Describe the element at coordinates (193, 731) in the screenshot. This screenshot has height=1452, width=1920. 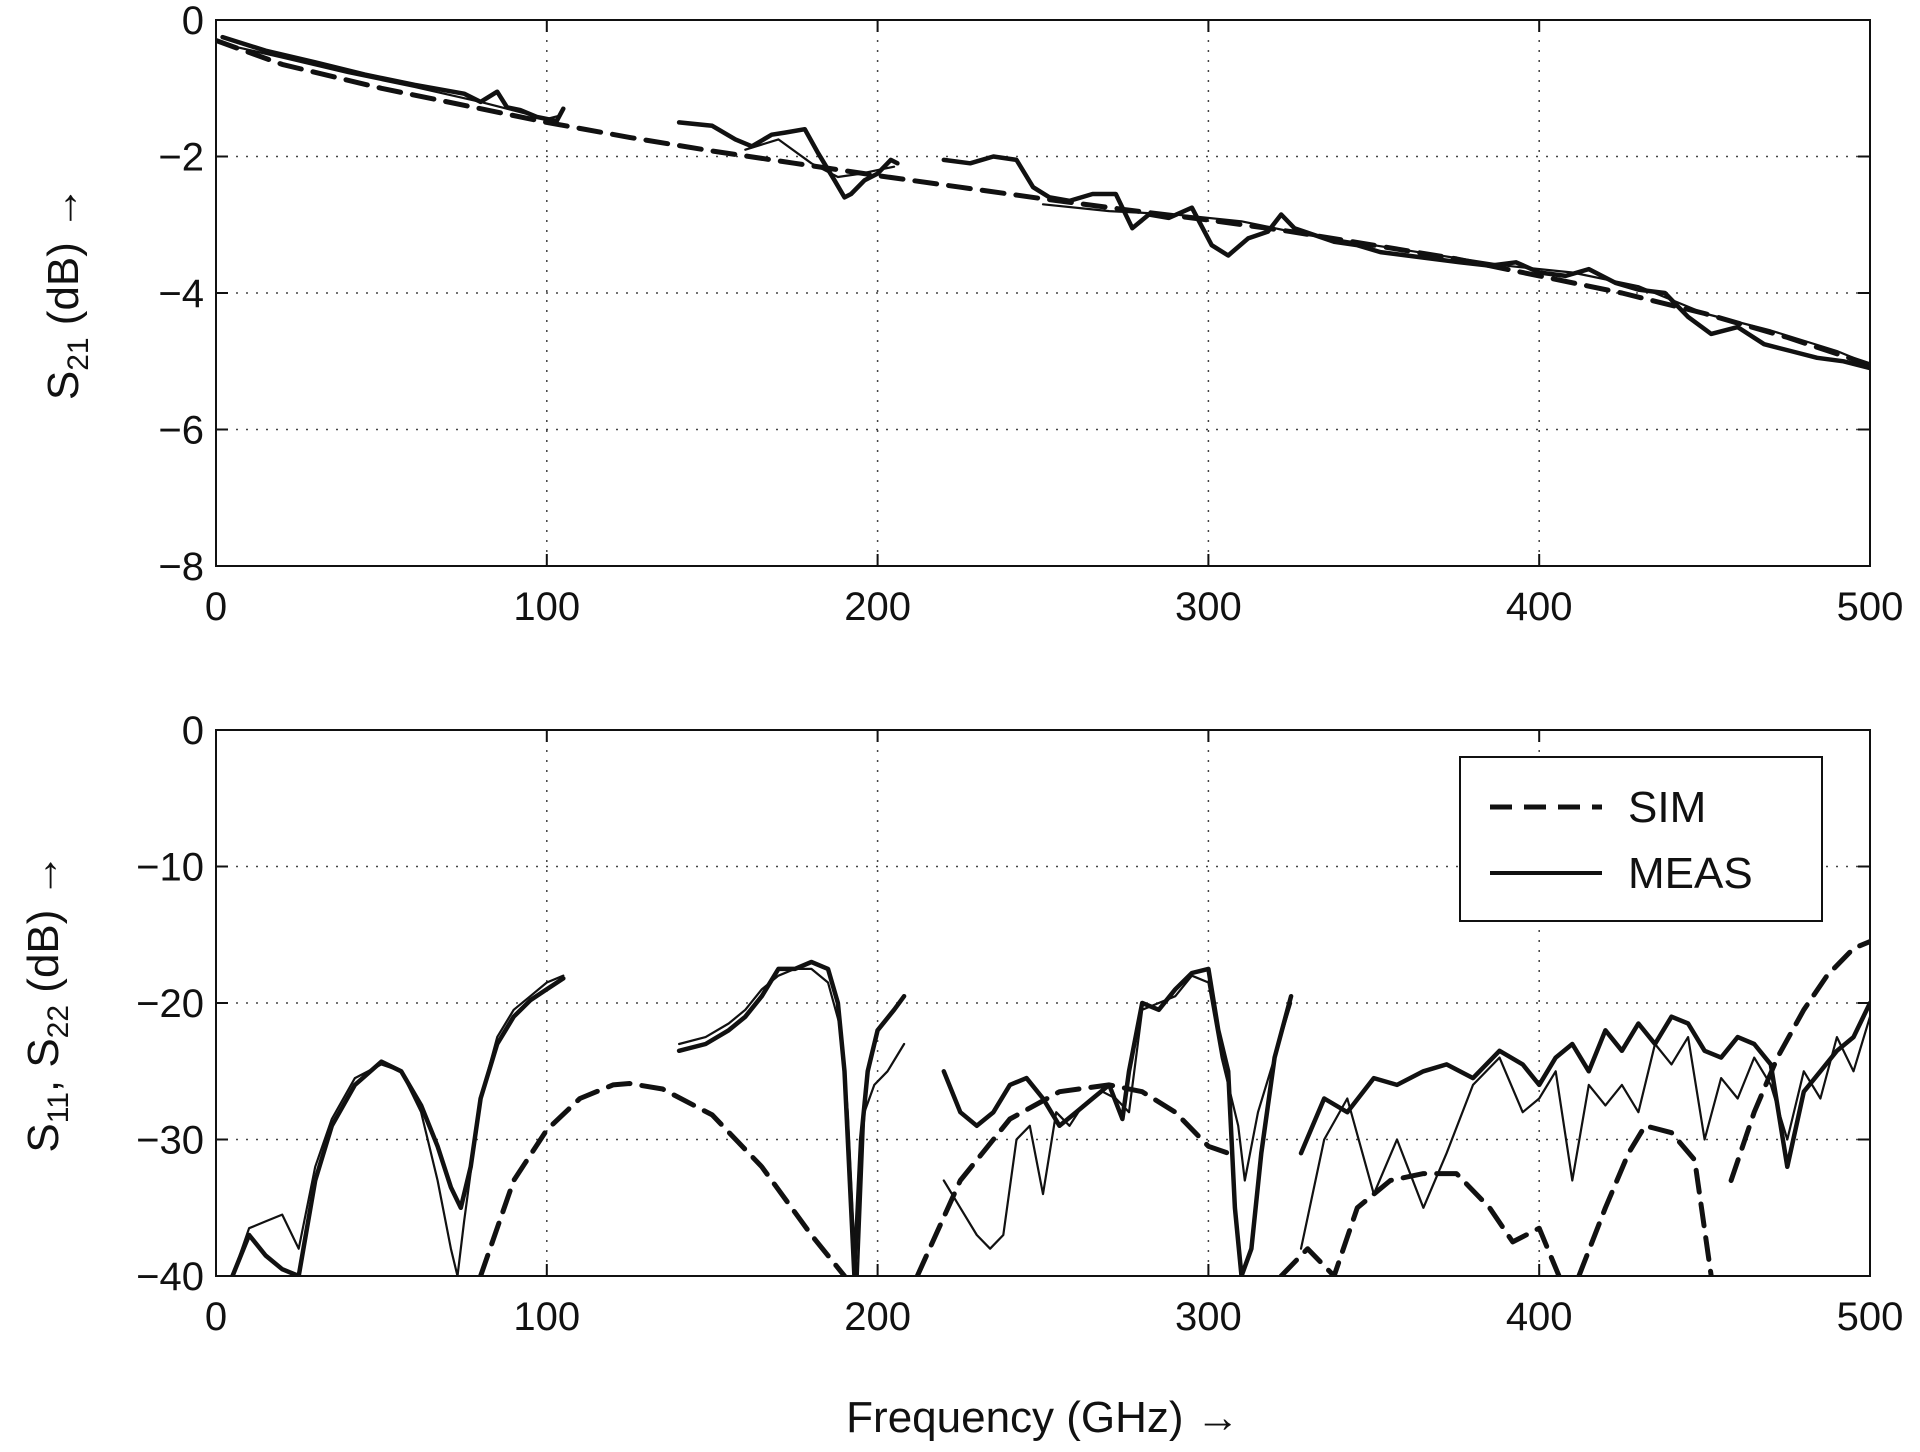
I see `bottom-y-tick-label: 0` at that location.